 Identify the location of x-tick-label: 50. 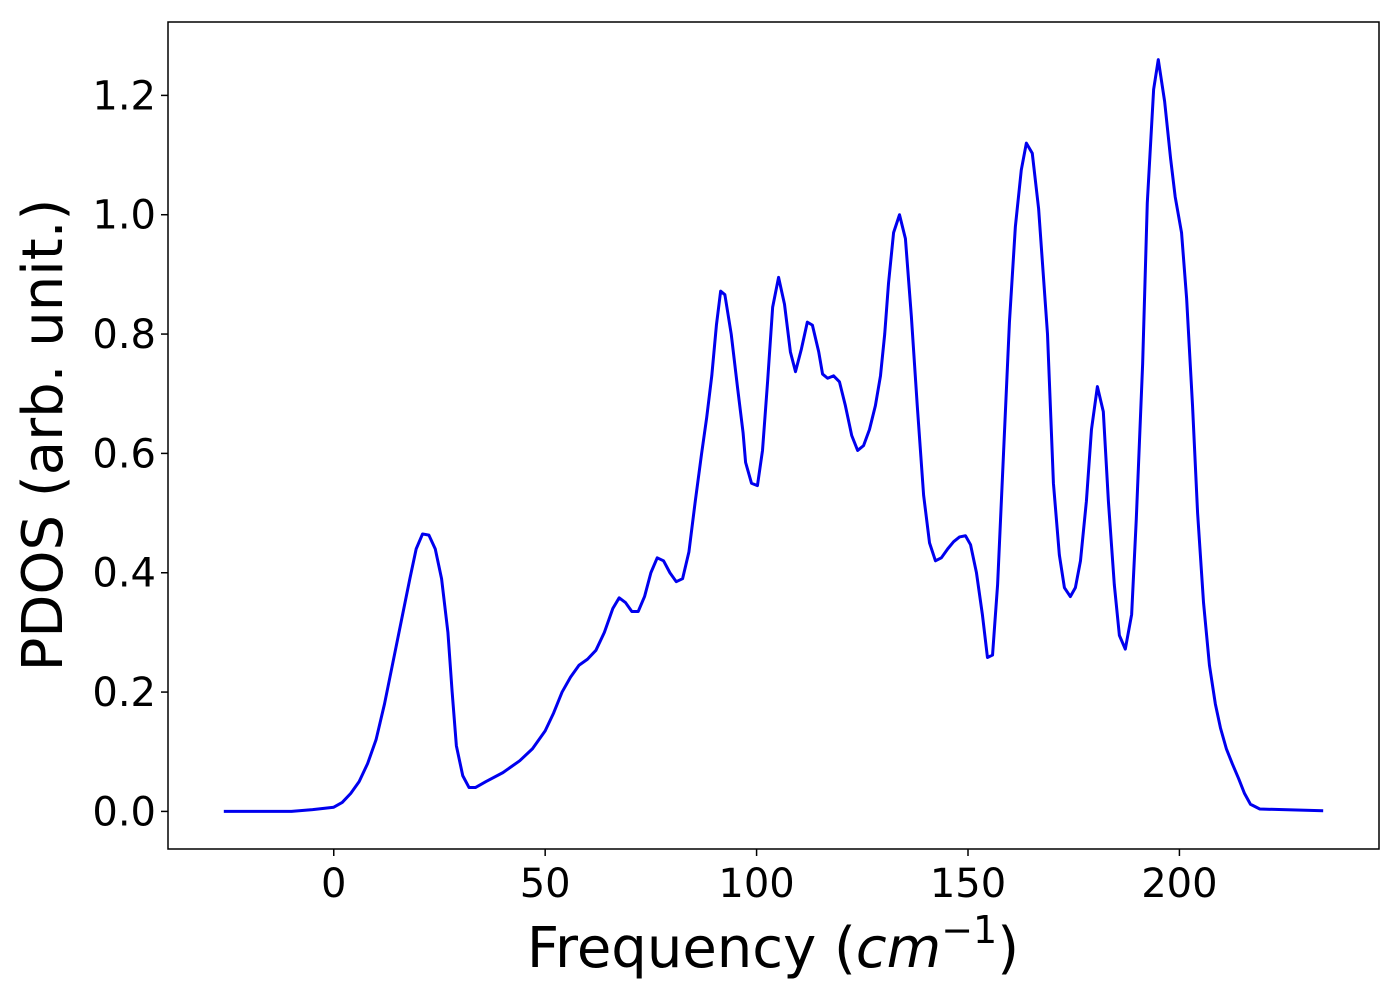
(545, 884).